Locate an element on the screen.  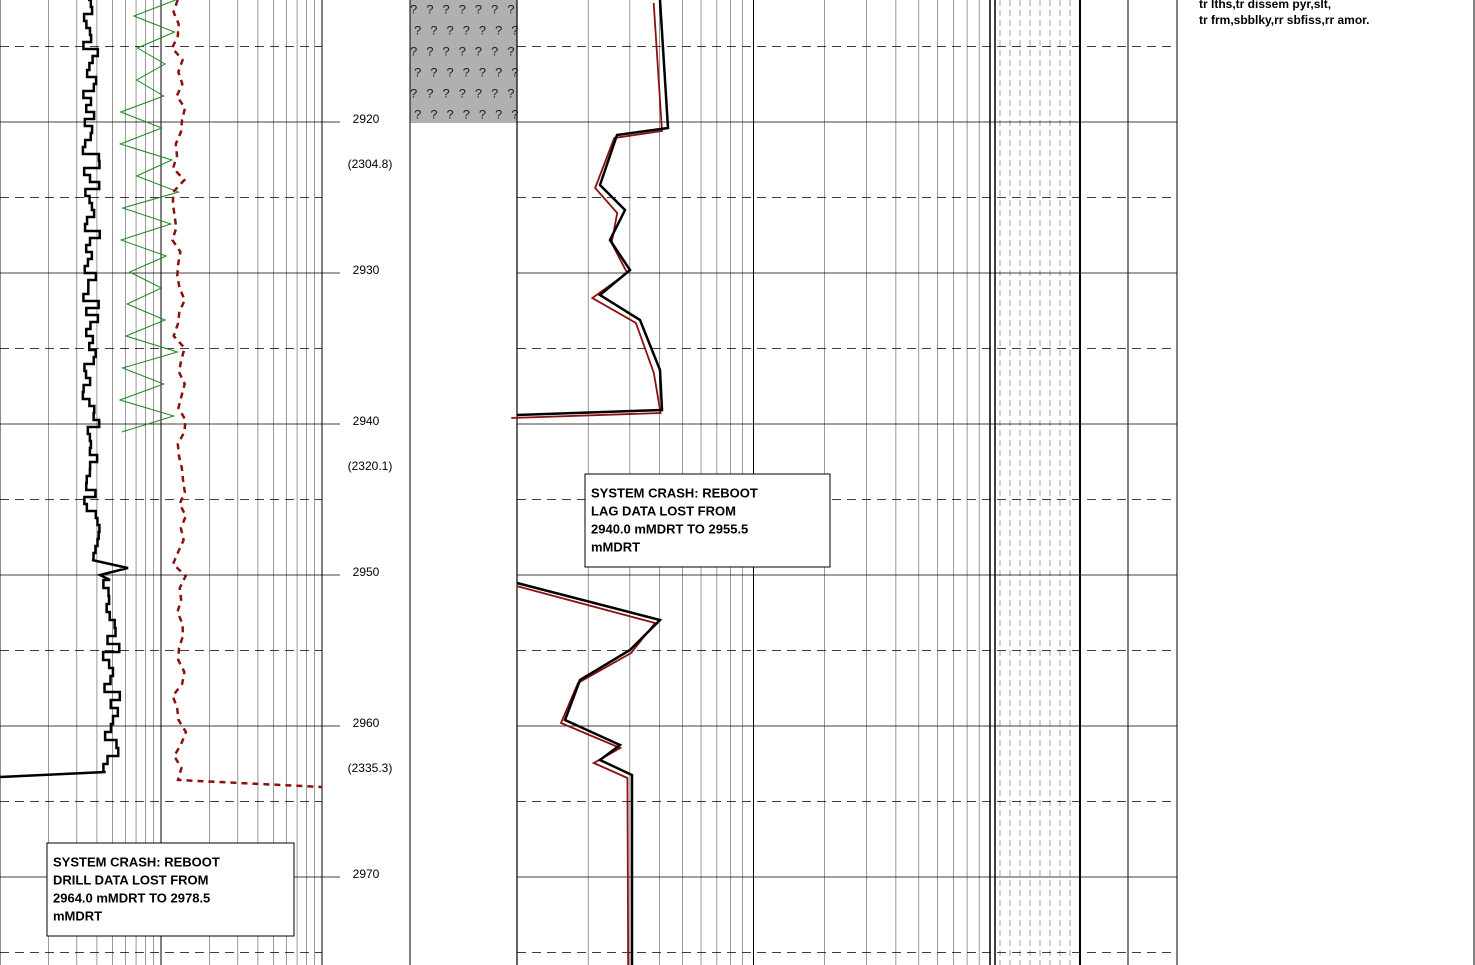
note-line: 2940.0 mMDRT TO 2955.5 is located at coordinates (669, 528).